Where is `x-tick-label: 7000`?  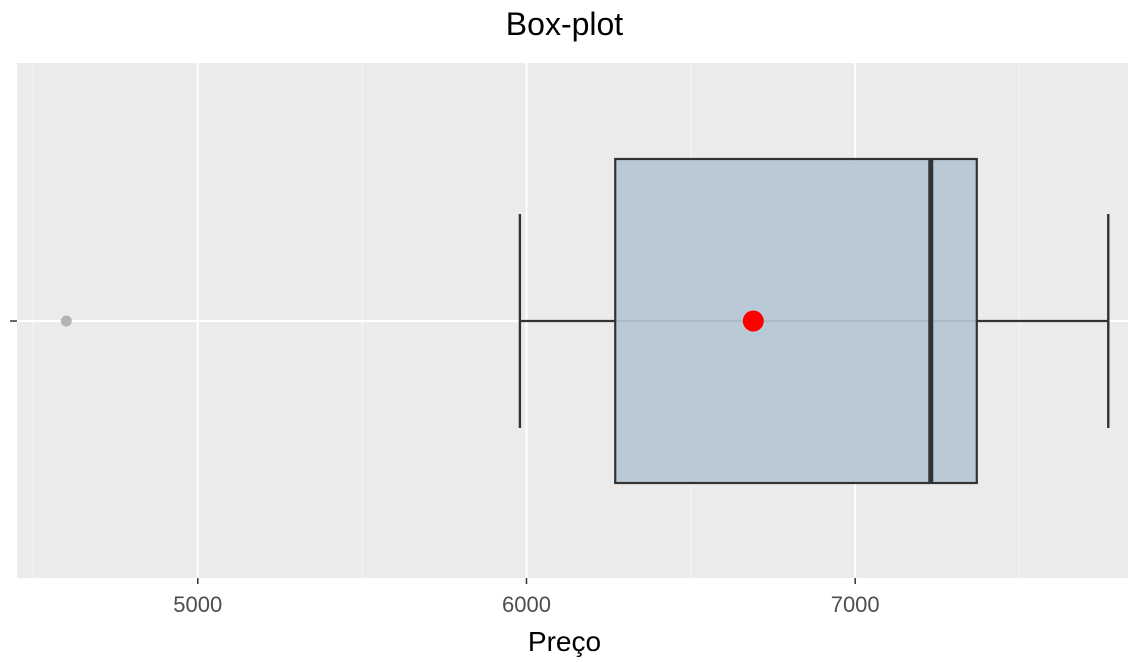 x-tick-label: 7000 is located at coordinates (855, 604).